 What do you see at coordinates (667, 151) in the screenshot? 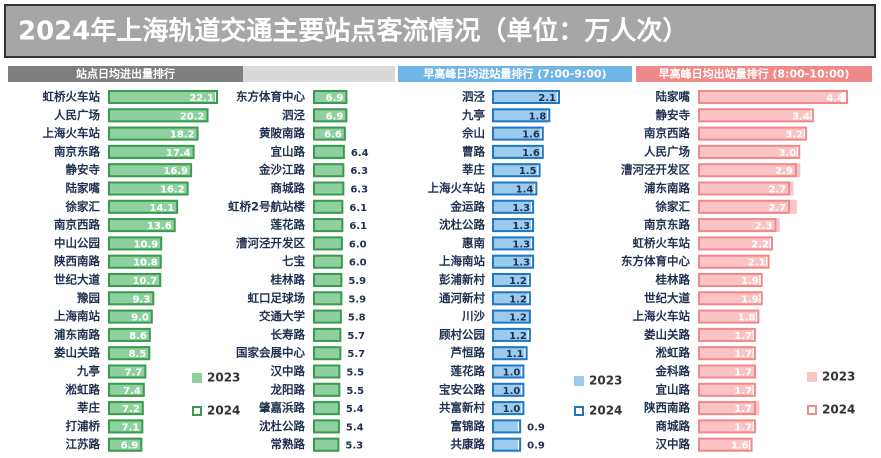
I see `category-label: 人民广场` at bounding box center [667, 151].